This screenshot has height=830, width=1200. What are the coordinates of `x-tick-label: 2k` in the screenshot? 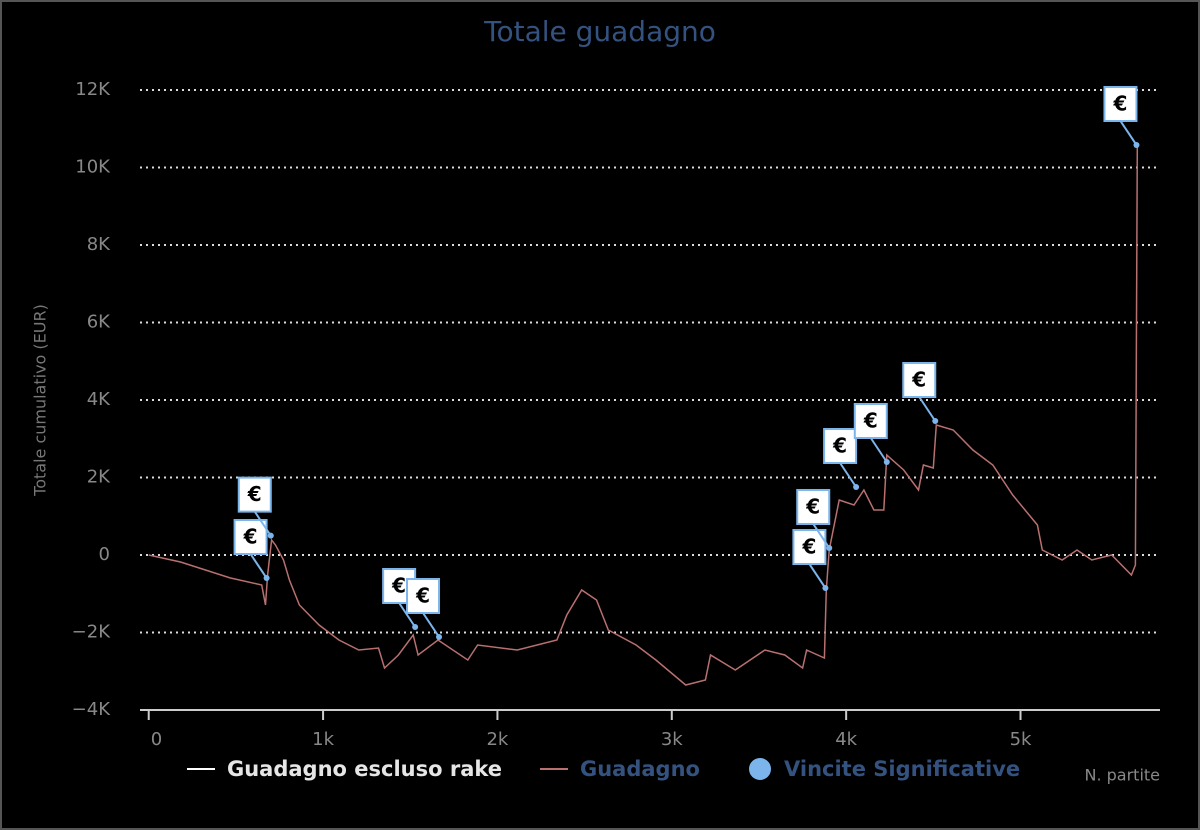 It's located at (497, 739).